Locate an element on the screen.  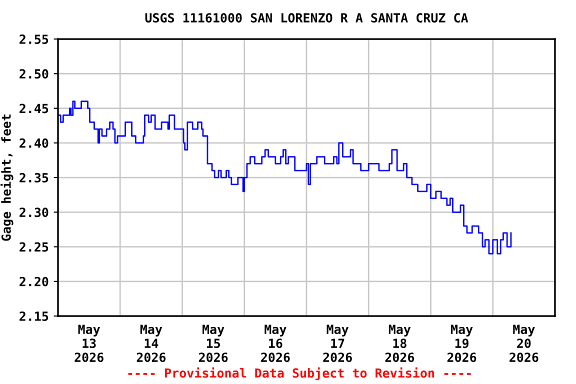
x-tick-label: May 17 2026 is located at coordinates (337, 343).